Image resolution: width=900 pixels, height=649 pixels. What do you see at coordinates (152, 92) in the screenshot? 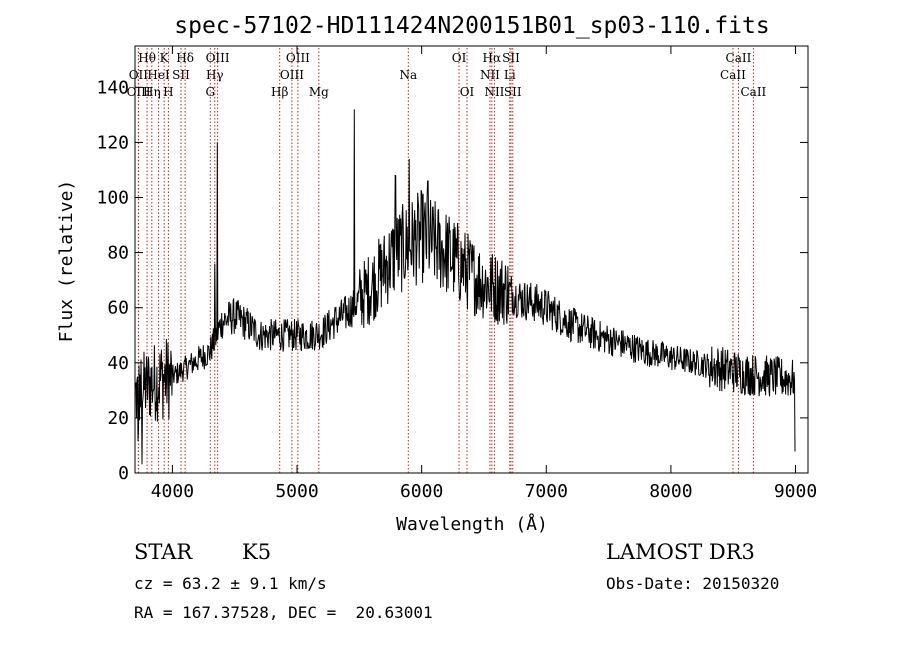
I see `emission-line-label: Hη` at bounding box center [152, 92].